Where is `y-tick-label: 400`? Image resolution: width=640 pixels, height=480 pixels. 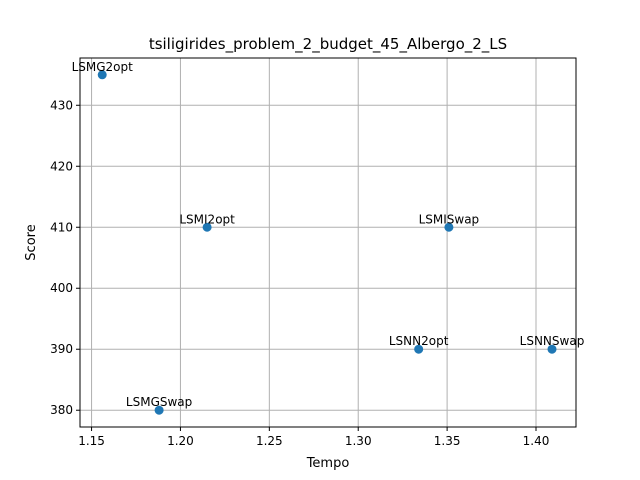
y-tick-label: 400 is located at coordinates (61, 288).